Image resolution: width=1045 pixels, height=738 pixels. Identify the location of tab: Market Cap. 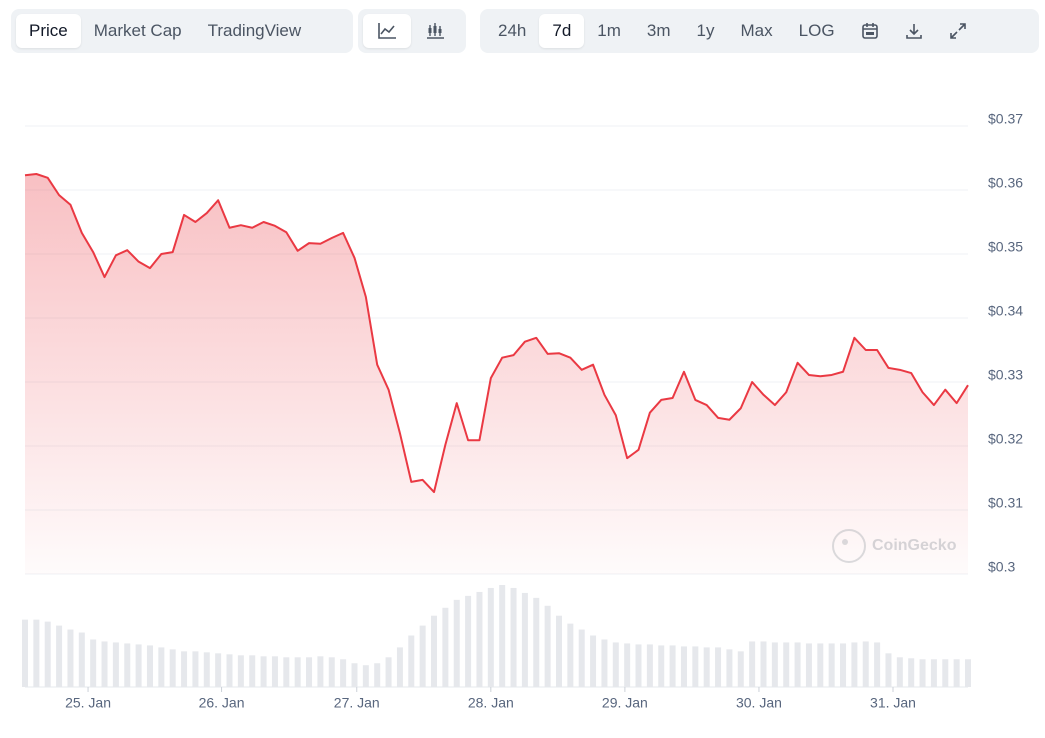
(137, 30).